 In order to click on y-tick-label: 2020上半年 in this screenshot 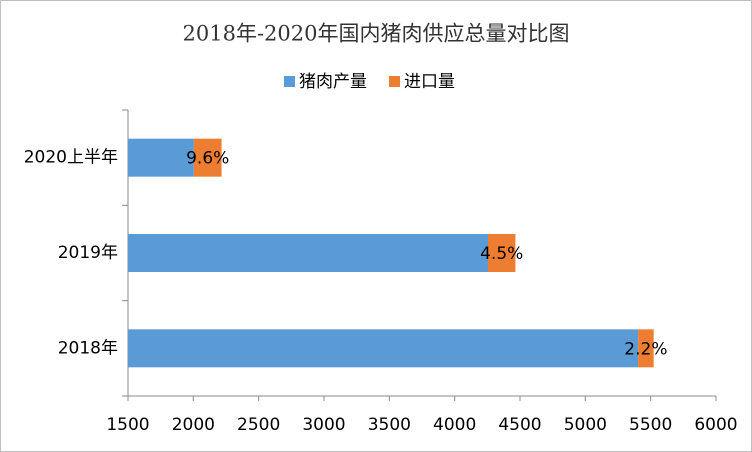, I will do `click(71, 158)`.